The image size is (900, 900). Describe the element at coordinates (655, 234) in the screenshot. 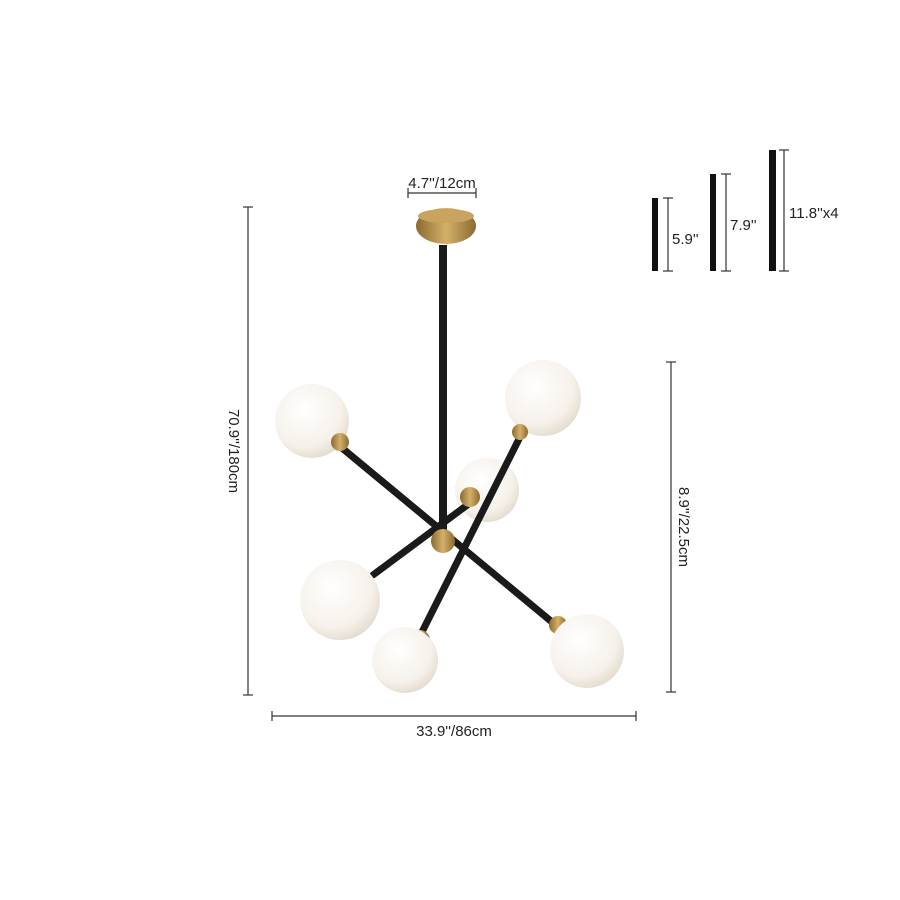

I see `rod-short` at that location.